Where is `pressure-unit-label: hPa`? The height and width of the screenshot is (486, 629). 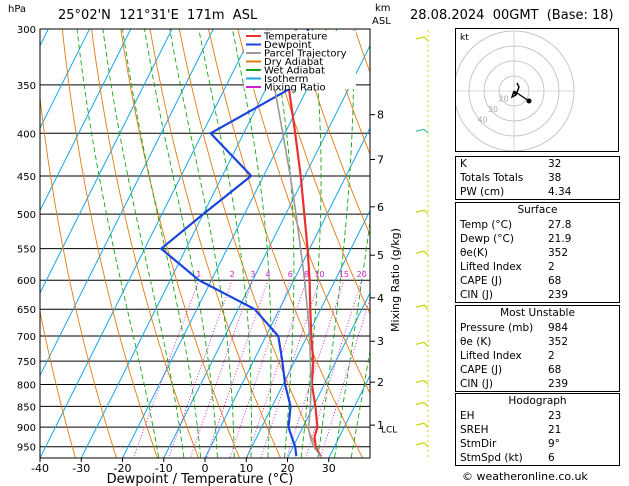
pressure-unit-label: hPa is located at coordinates (17, 9).